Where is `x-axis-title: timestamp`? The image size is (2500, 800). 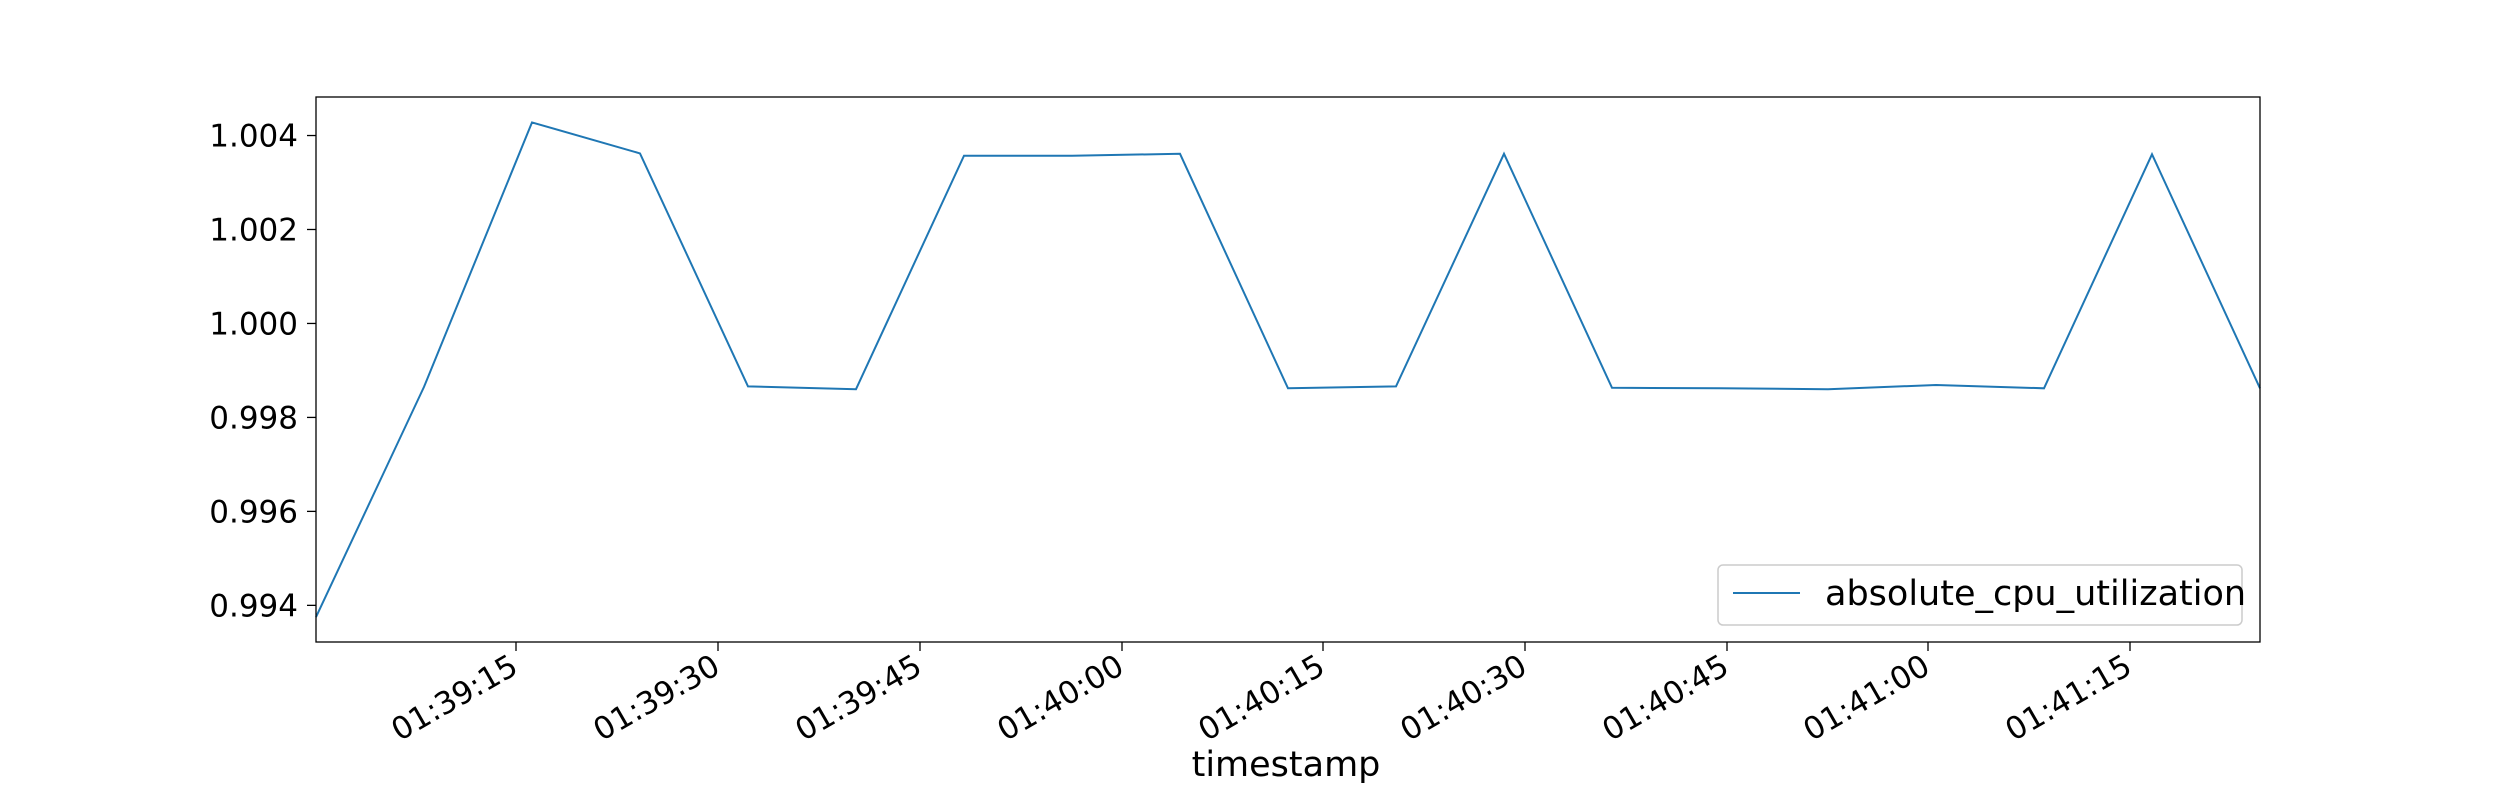 x-axis-title: timestamp is located at coordinates (1286, 765).